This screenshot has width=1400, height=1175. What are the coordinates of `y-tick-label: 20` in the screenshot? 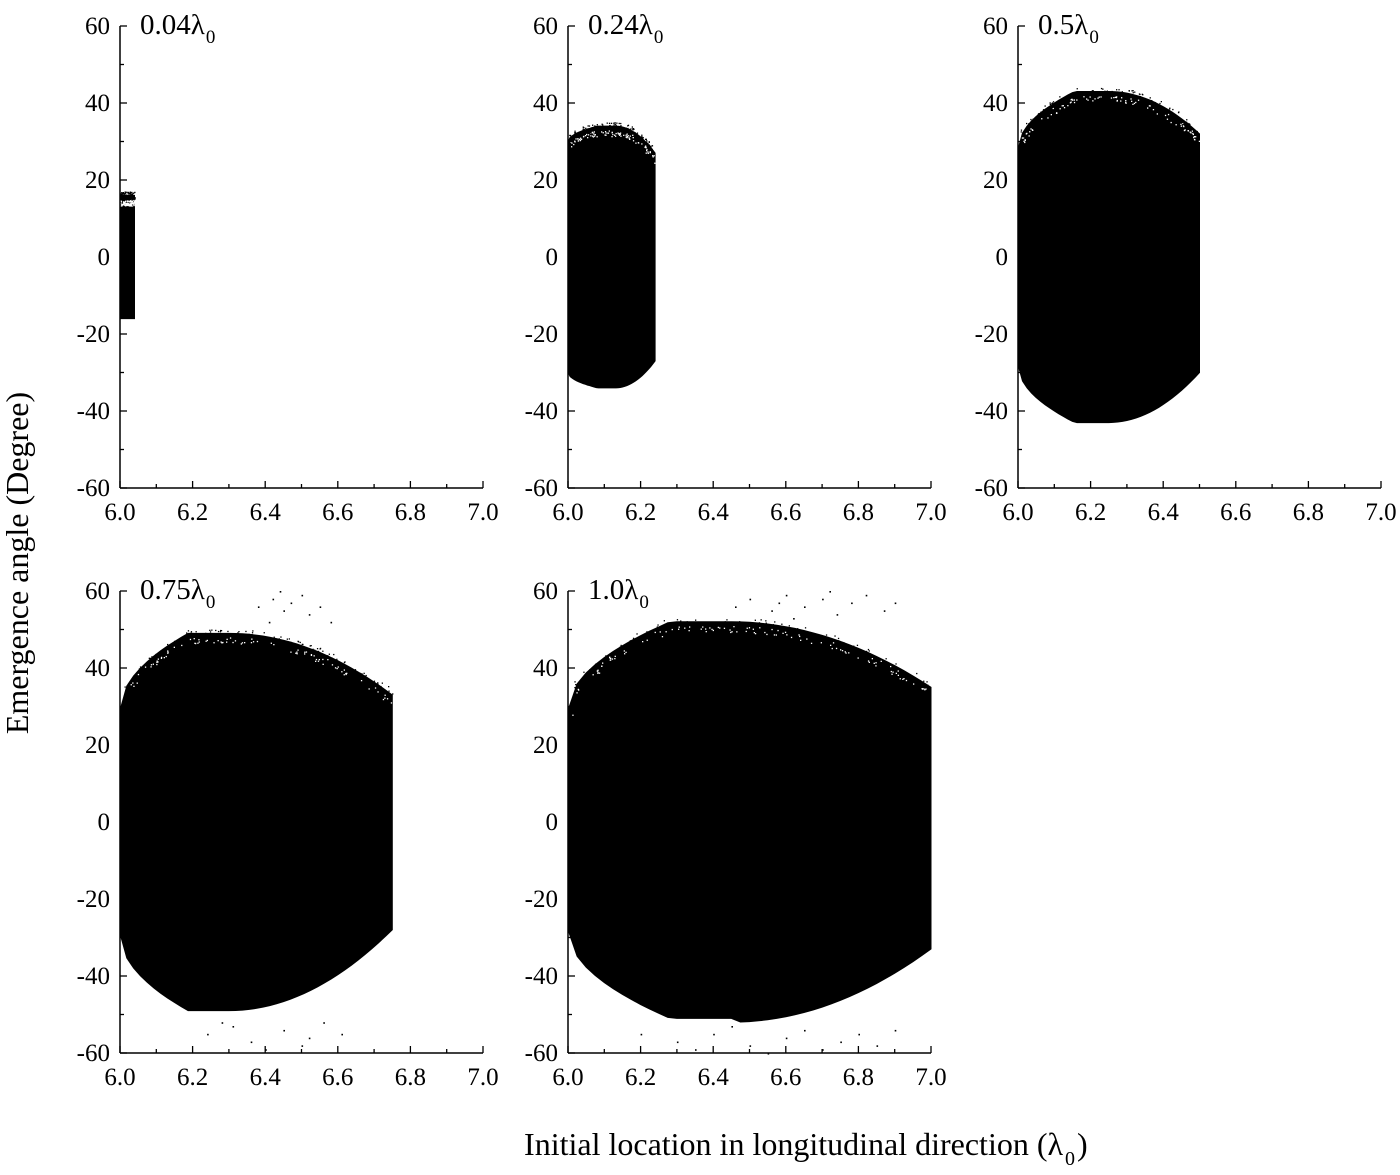 It's located at (995, 180).